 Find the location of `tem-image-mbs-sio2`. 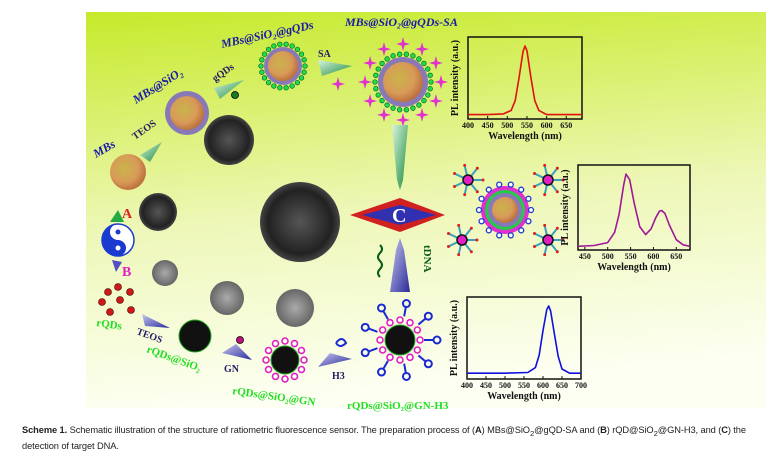

tem-image-mbs-sio2 is located at coordinates (229, 140).